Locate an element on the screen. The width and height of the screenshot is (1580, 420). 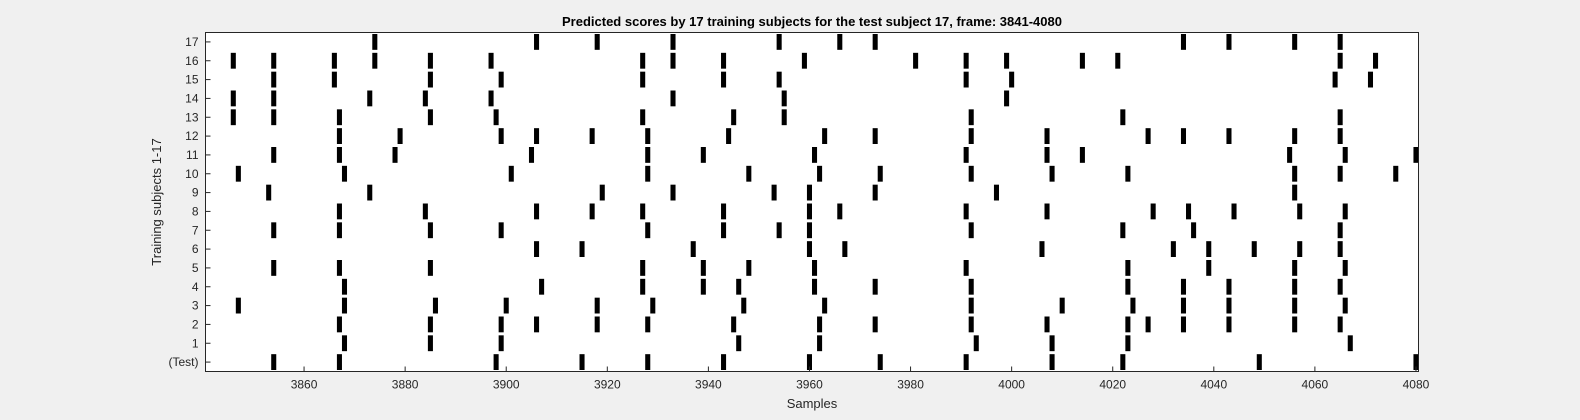
y-tick-label: 15 is located at coordinates (192, 80).